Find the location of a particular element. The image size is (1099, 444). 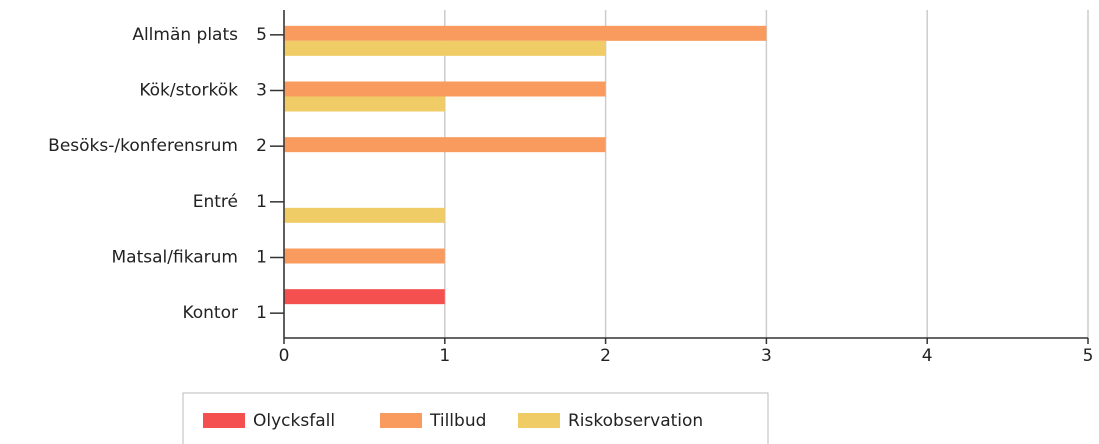

x-tick-label: 1 is located at coordinates (444, 356).